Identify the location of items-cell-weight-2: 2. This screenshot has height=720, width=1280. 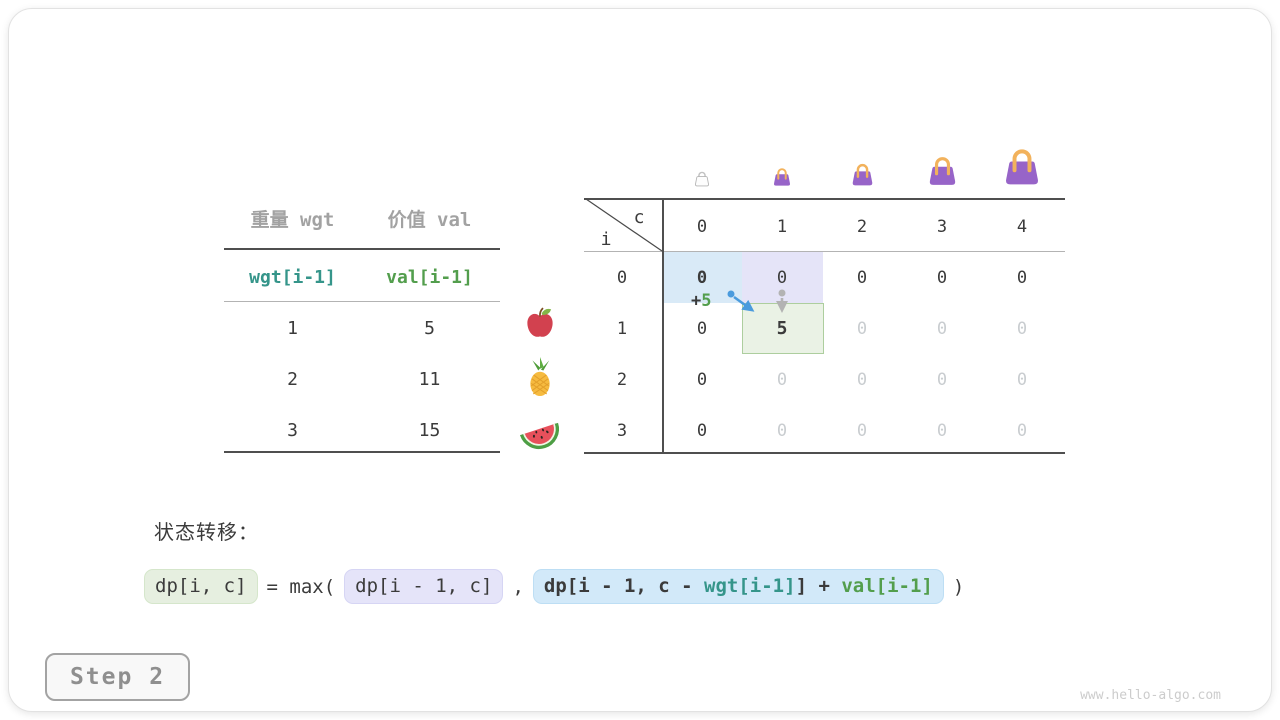
(292, 379).